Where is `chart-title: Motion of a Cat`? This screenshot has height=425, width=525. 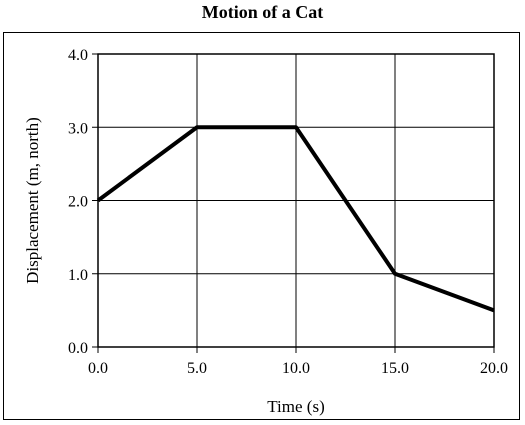
chart-title: Motion of a Cat is located at coordinates (262, 12).